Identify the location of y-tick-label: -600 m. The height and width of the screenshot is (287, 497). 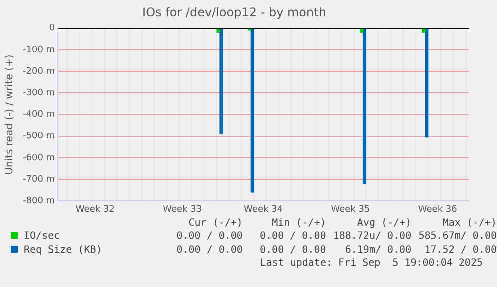
(39, 158).